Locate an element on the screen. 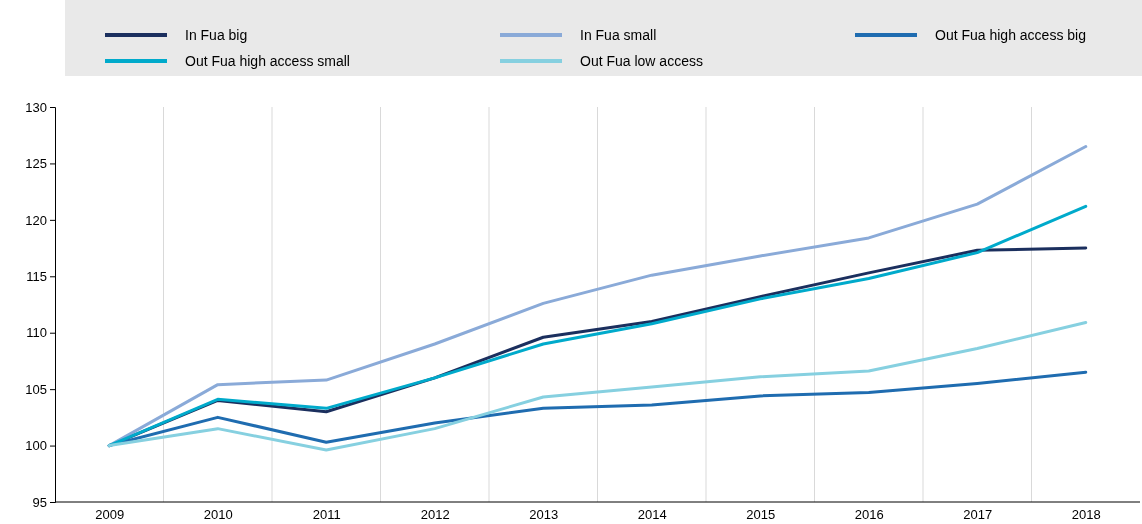 The image size is (1142, 524). y-tick-label: 115 is located at coordinates (36, 276).